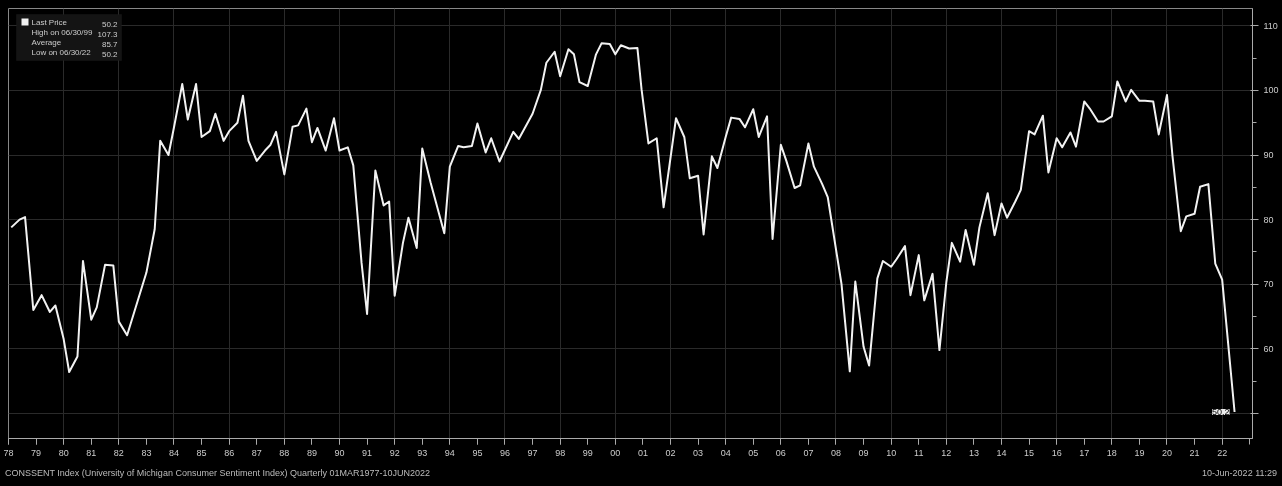 The height and width of the screenshot is (486, 1282). What do you see at coordinates (110, 44) in the screenshot?
I see `annotation: 85.7` at bounding box center [110, 44].